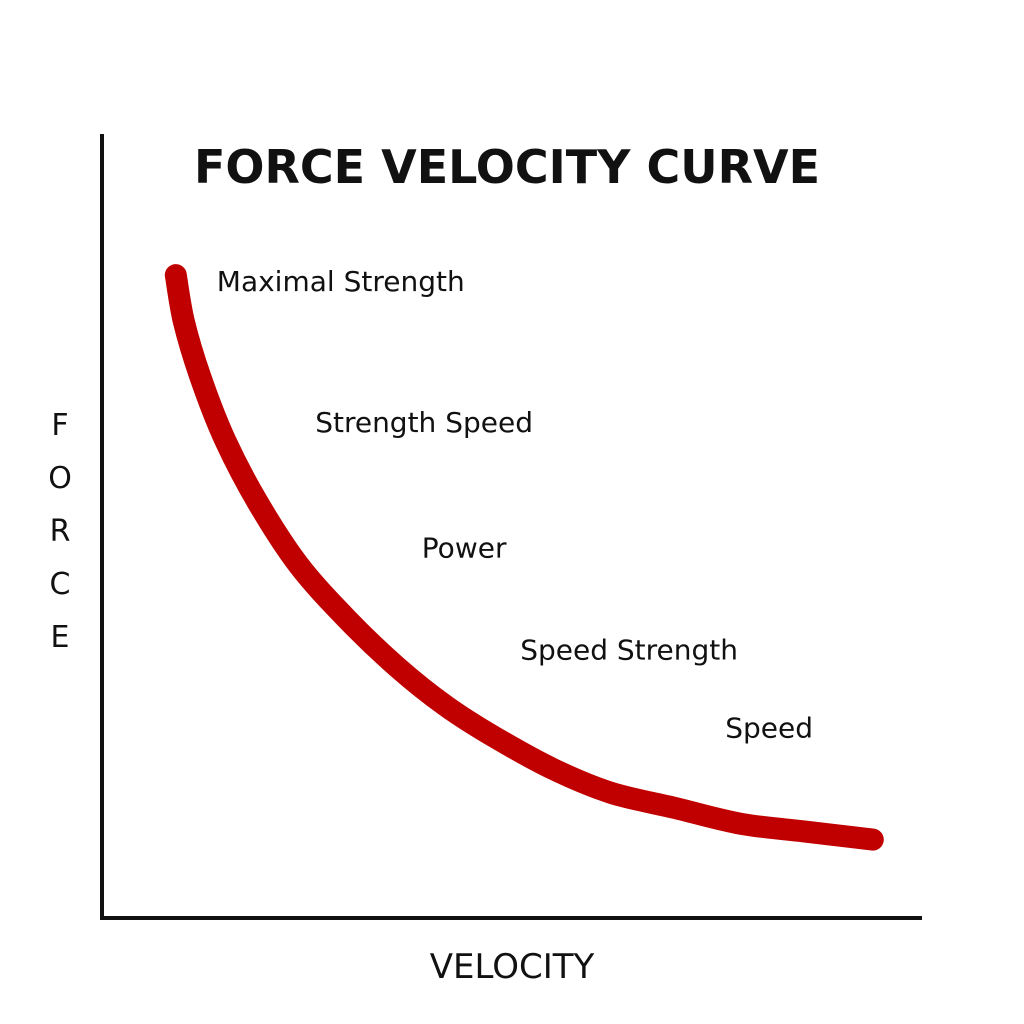 Image resolution: width=1024 pixels, height=1024 pixels. Describe the element at coordinates (59, 425) in the screenshot. I see `y-axis-label-letter: F` at that location.